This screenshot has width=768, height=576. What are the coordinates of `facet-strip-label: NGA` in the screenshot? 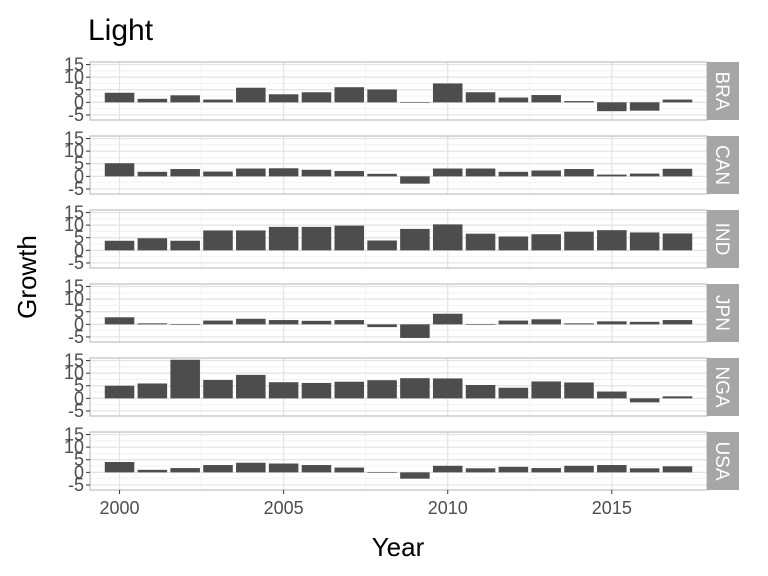 It's located at (721, 387).